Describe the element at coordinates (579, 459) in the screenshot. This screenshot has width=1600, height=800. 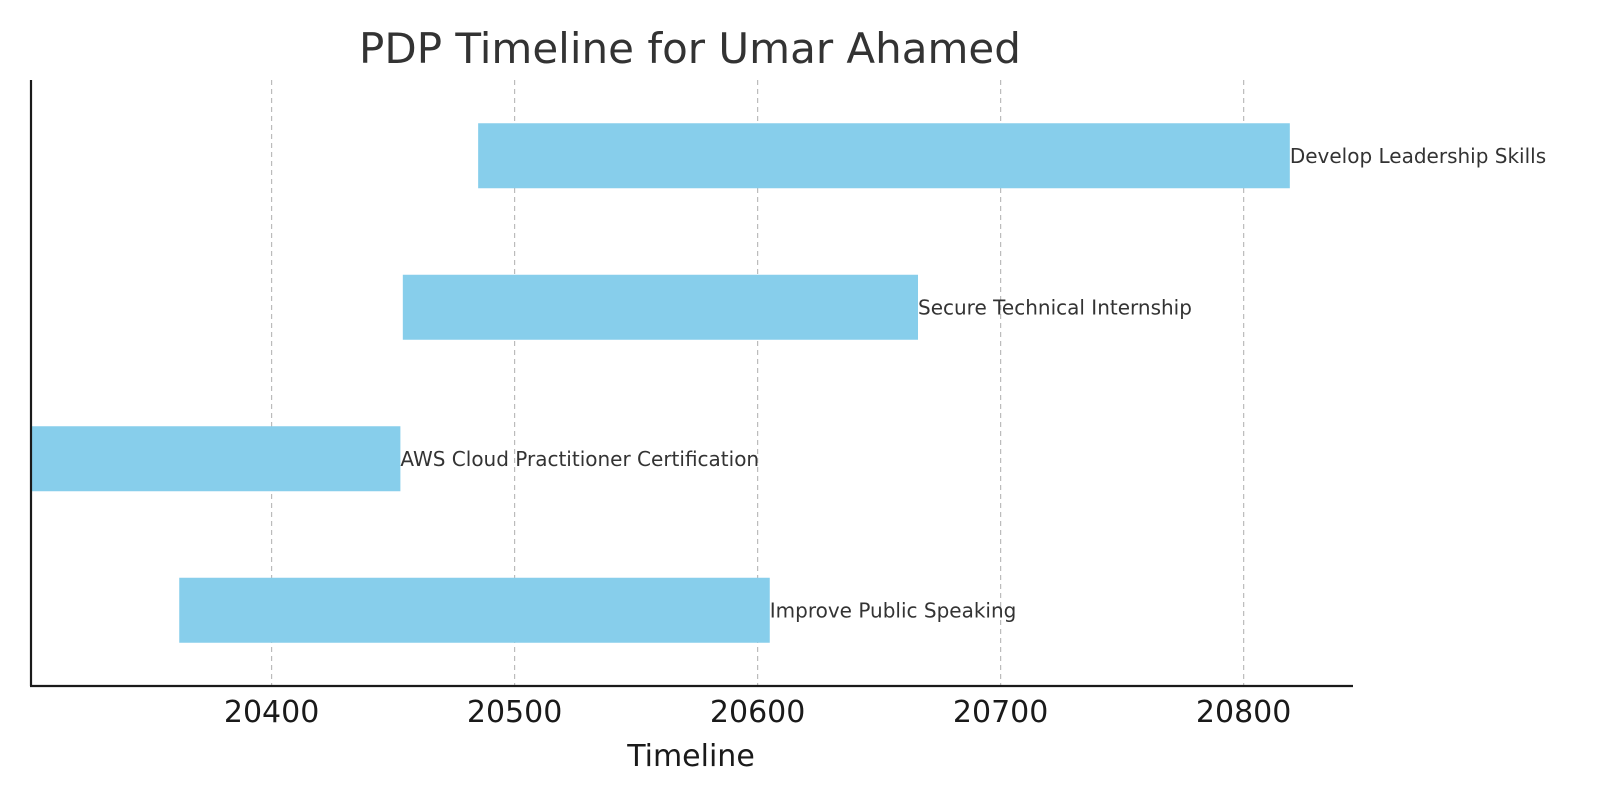
I see `bar-label: AWS Cloud Practitioner Certification` at that location.